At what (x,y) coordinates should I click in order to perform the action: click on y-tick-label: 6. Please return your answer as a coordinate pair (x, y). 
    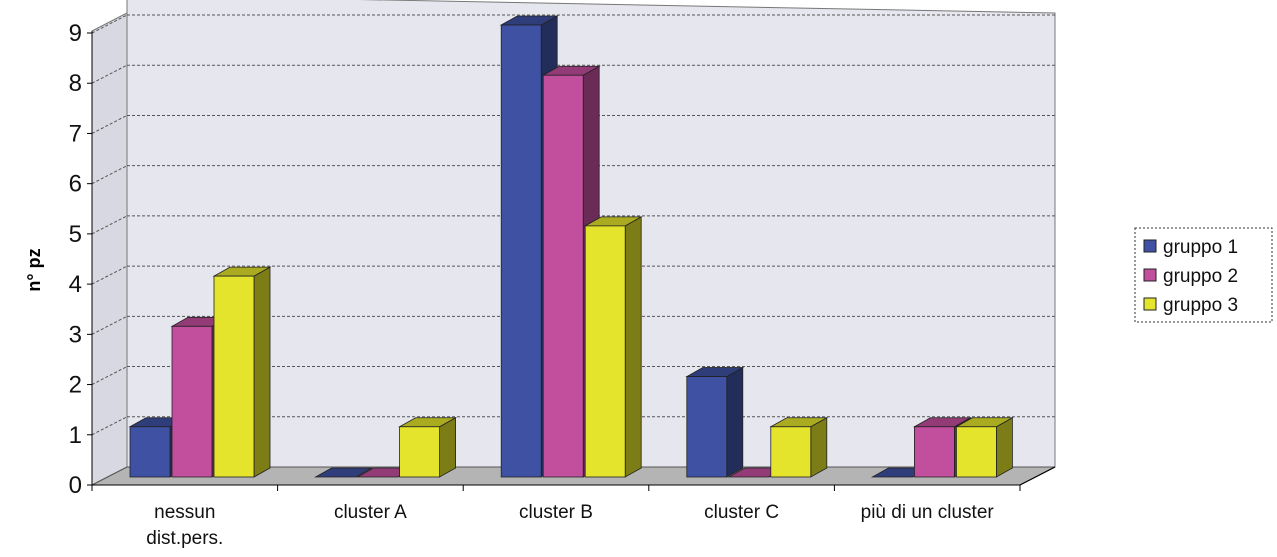
    Looking at the image, I should click on (75, 184).